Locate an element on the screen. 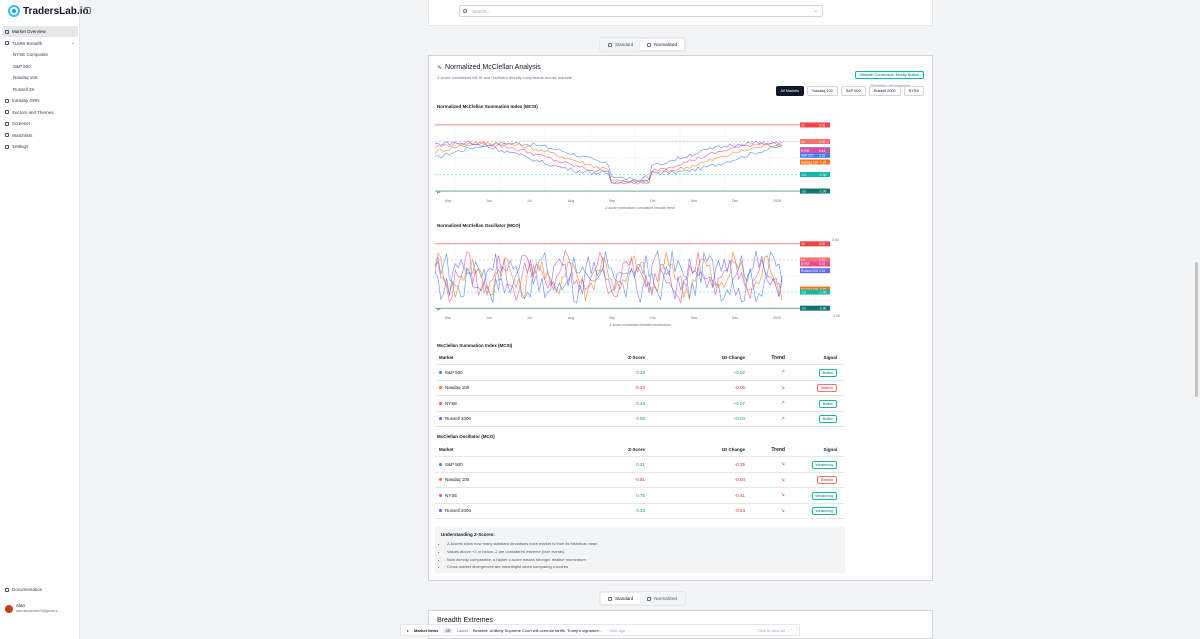  search-icon is located at coordinates (465, 11).